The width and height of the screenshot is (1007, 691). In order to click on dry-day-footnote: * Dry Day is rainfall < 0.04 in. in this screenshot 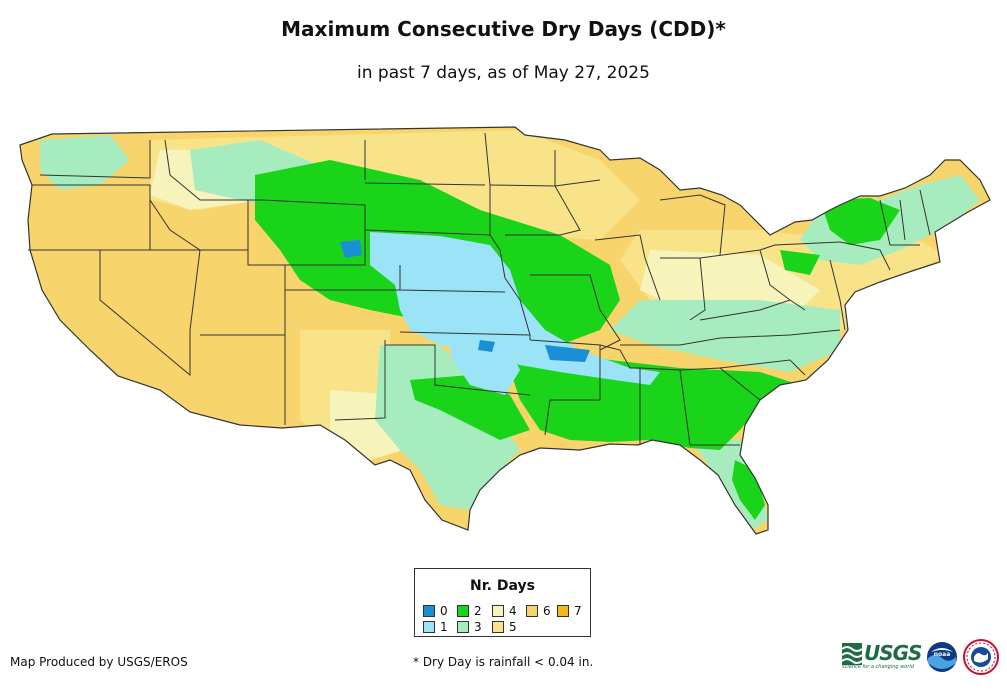, I will do `click(503, 662)`.